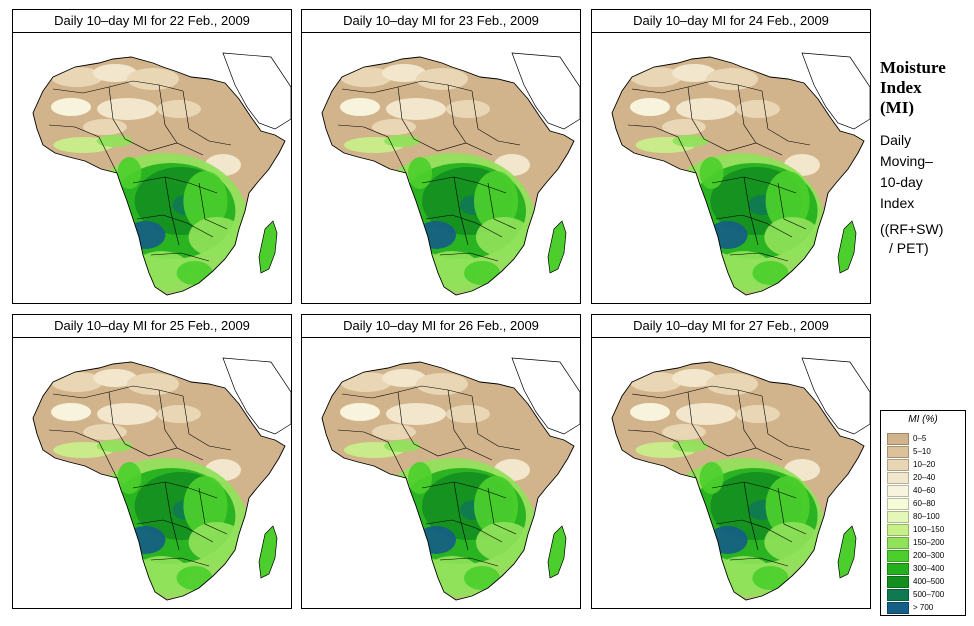  Describe the element at coordinates (925, 452) in the screenshot. I see `legend-entry: 5–10` at that location.